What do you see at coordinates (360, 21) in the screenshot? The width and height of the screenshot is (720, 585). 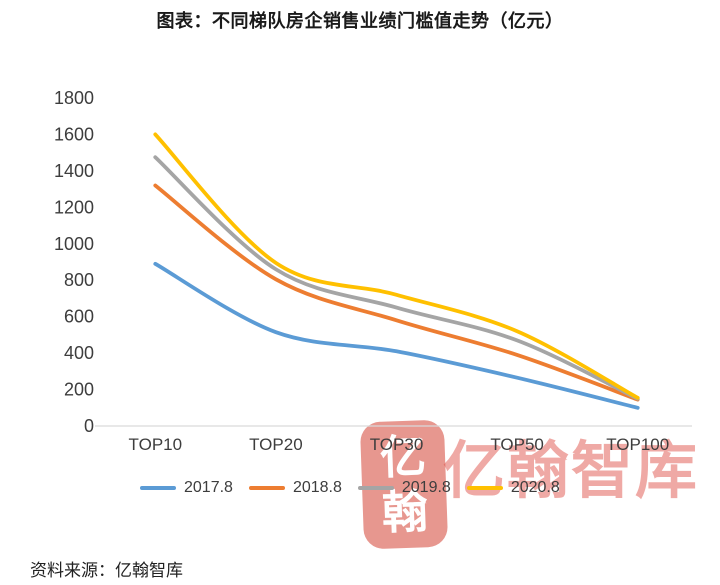 I see `chart-title: 图表：不同梯队房企销售业绩门槛值走势（亿元）` at bounding box center [360, 21].